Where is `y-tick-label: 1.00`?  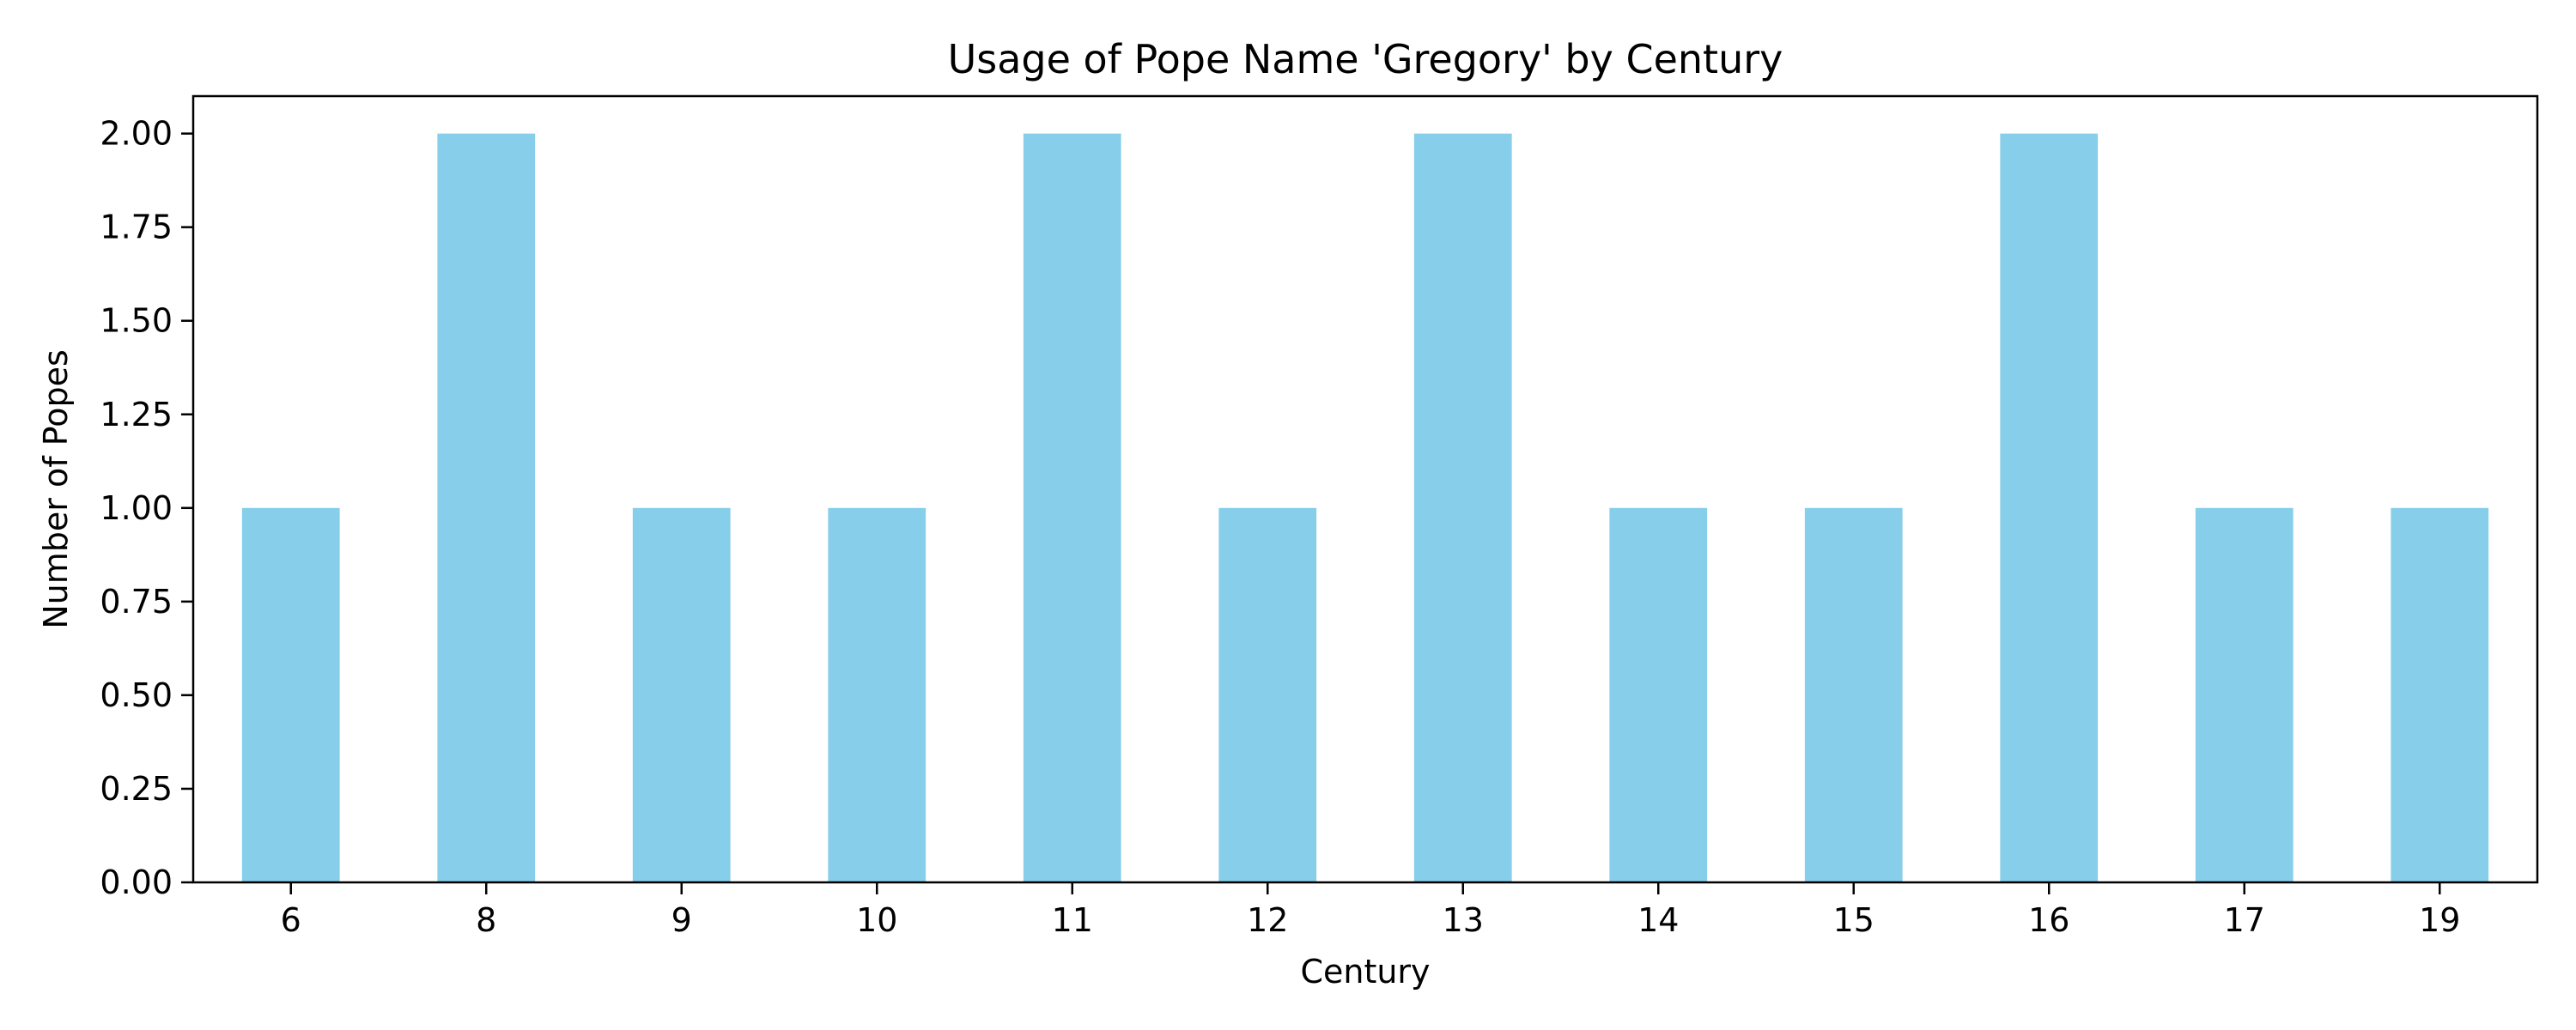 y-tick-label: 1.00 is located at coordinates (137, 508).